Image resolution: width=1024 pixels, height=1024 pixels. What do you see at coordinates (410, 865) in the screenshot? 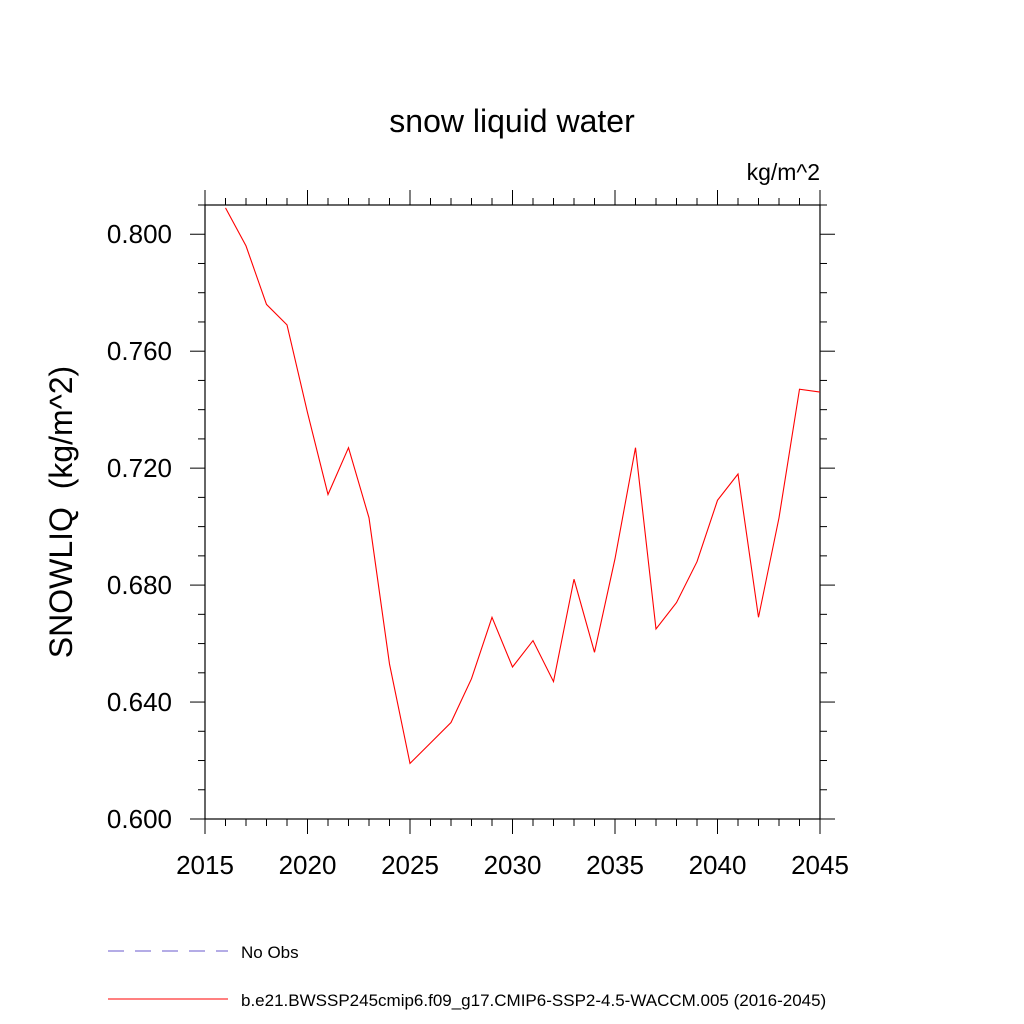
I see `x-tick-label: 2025` at bounding box center [410, 865].